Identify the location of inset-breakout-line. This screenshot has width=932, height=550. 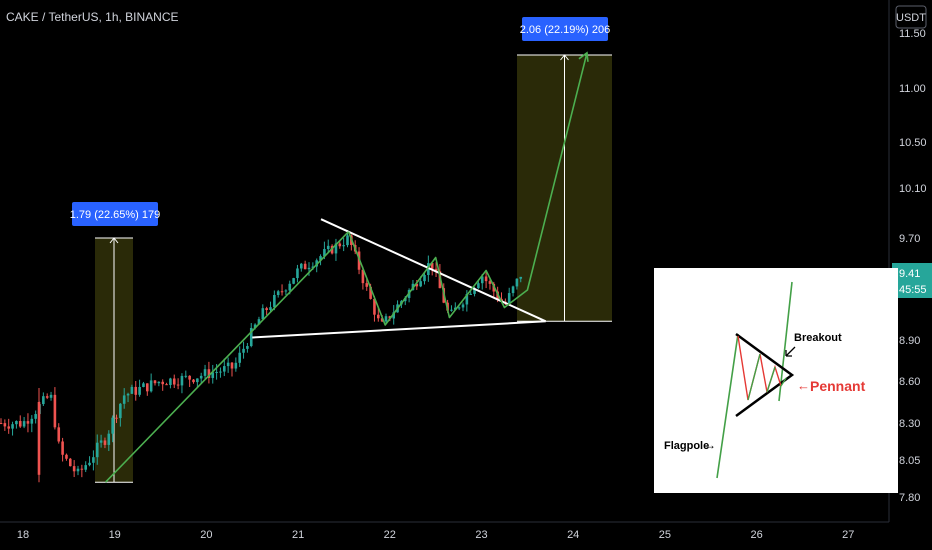
(785, 341).